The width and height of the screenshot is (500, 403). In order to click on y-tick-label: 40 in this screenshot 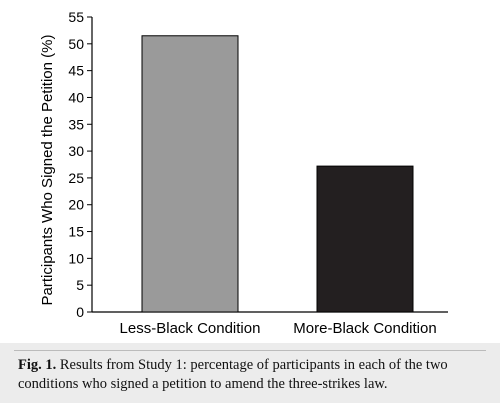, I will do `click(76, 97)`.